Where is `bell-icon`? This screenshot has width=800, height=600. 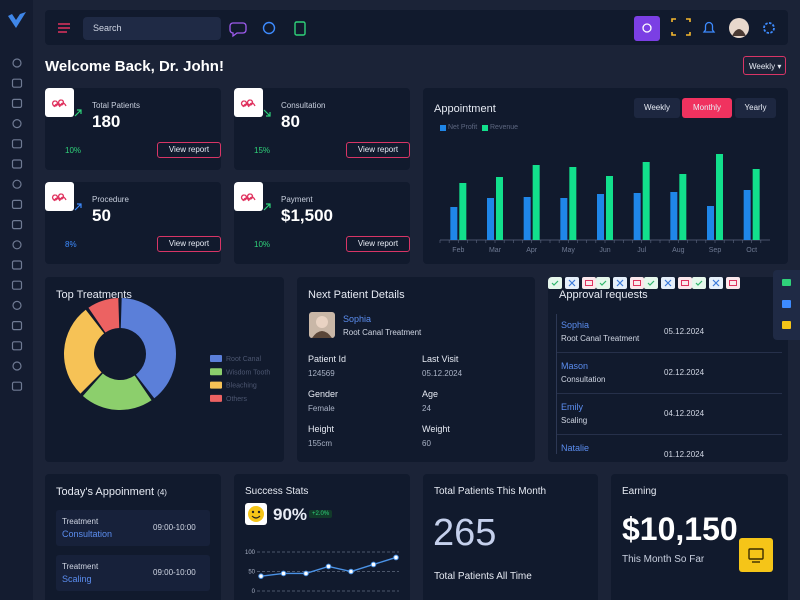
bell-icon is located at coordinates (709, 27).